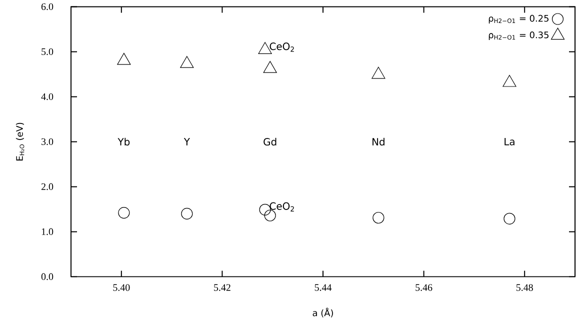 The height and width of the screenshot is (330, 576). I want to click on legend-label: ρ$_{H2−O1}$ = 0.35, so click(518, 36).